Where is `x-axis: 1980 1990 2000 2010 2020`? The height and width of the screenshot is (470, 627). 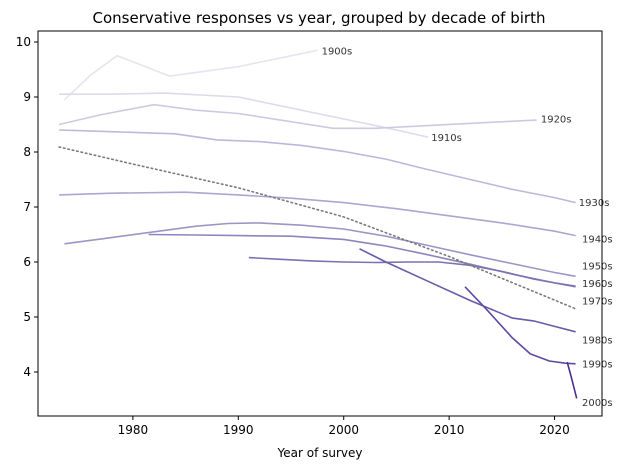
x-axis: 1980 1990 2000 2010 2020 is located at coordinates (344, 426).